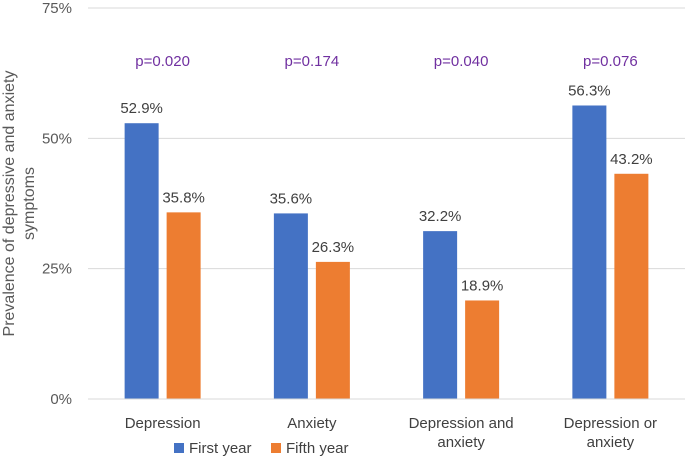  What do you see at coordinates (162, 61) in the screenshot?
I see `p-value-annotation: p=0.020` at bounding box center [162, 61].